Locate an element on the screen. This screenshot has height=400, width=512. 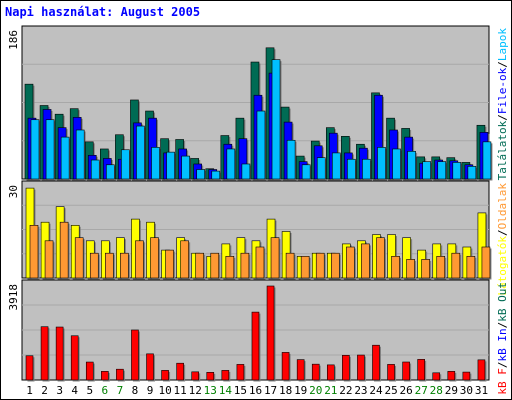
middle-legend-entry: Látogatók is located at coordinates (502, 266).